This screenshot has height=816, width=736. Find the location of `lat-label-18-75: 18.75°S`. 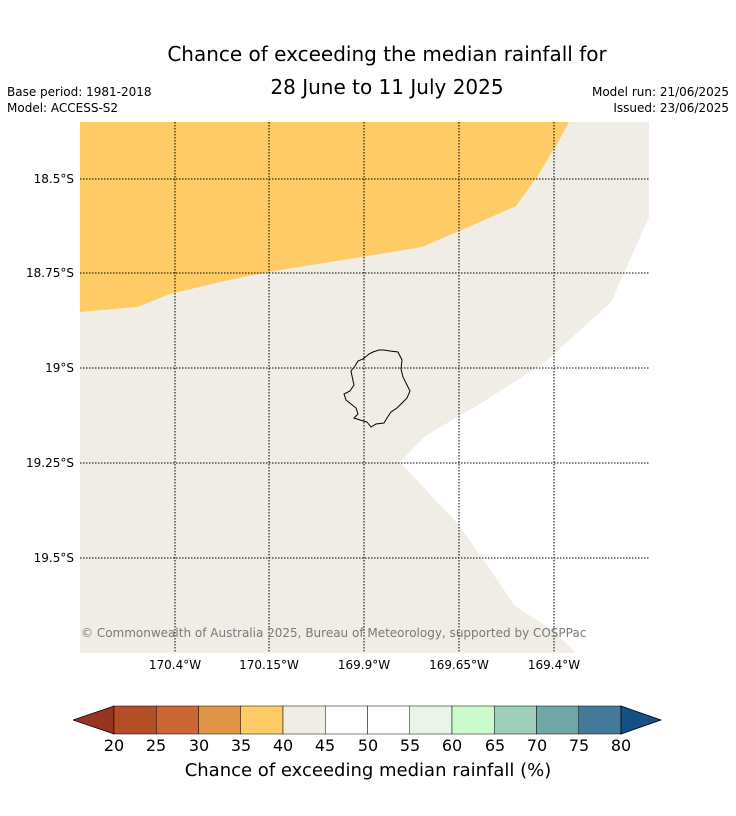

lat-label-18-75: 18.75°S is located at coordinates (50, 273).